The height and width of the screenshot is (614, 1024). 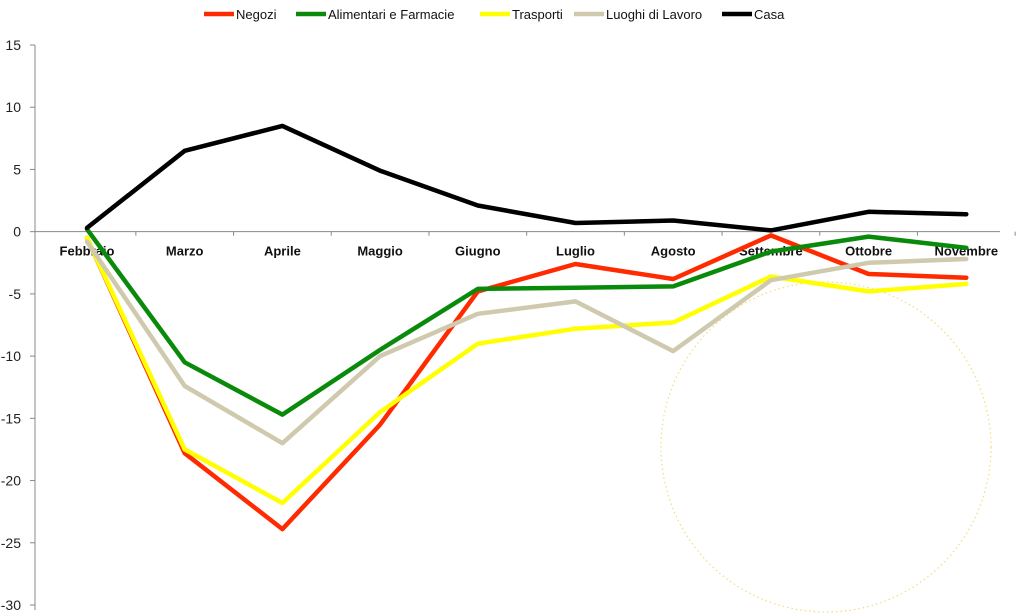 I want to click on y-tick-label: 5, so click(x=17, y=169).